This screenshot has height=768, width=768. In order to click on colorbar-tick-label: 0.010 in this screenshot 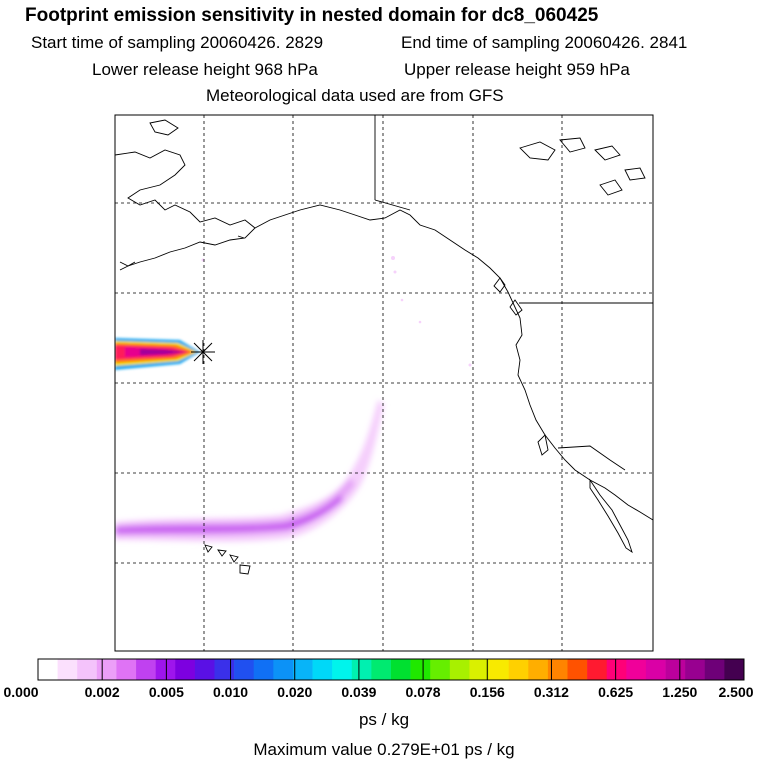, I will do `click(231, 692)`.